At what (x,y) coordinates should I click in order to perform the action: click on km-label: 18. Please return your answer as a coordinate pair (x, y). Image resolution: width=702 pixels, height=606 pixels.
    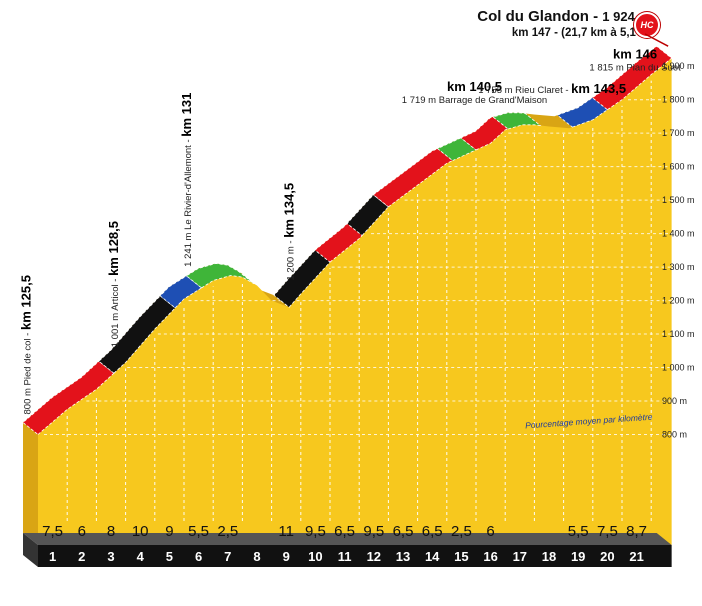
    Looking at the image, I should click on (549, 556).